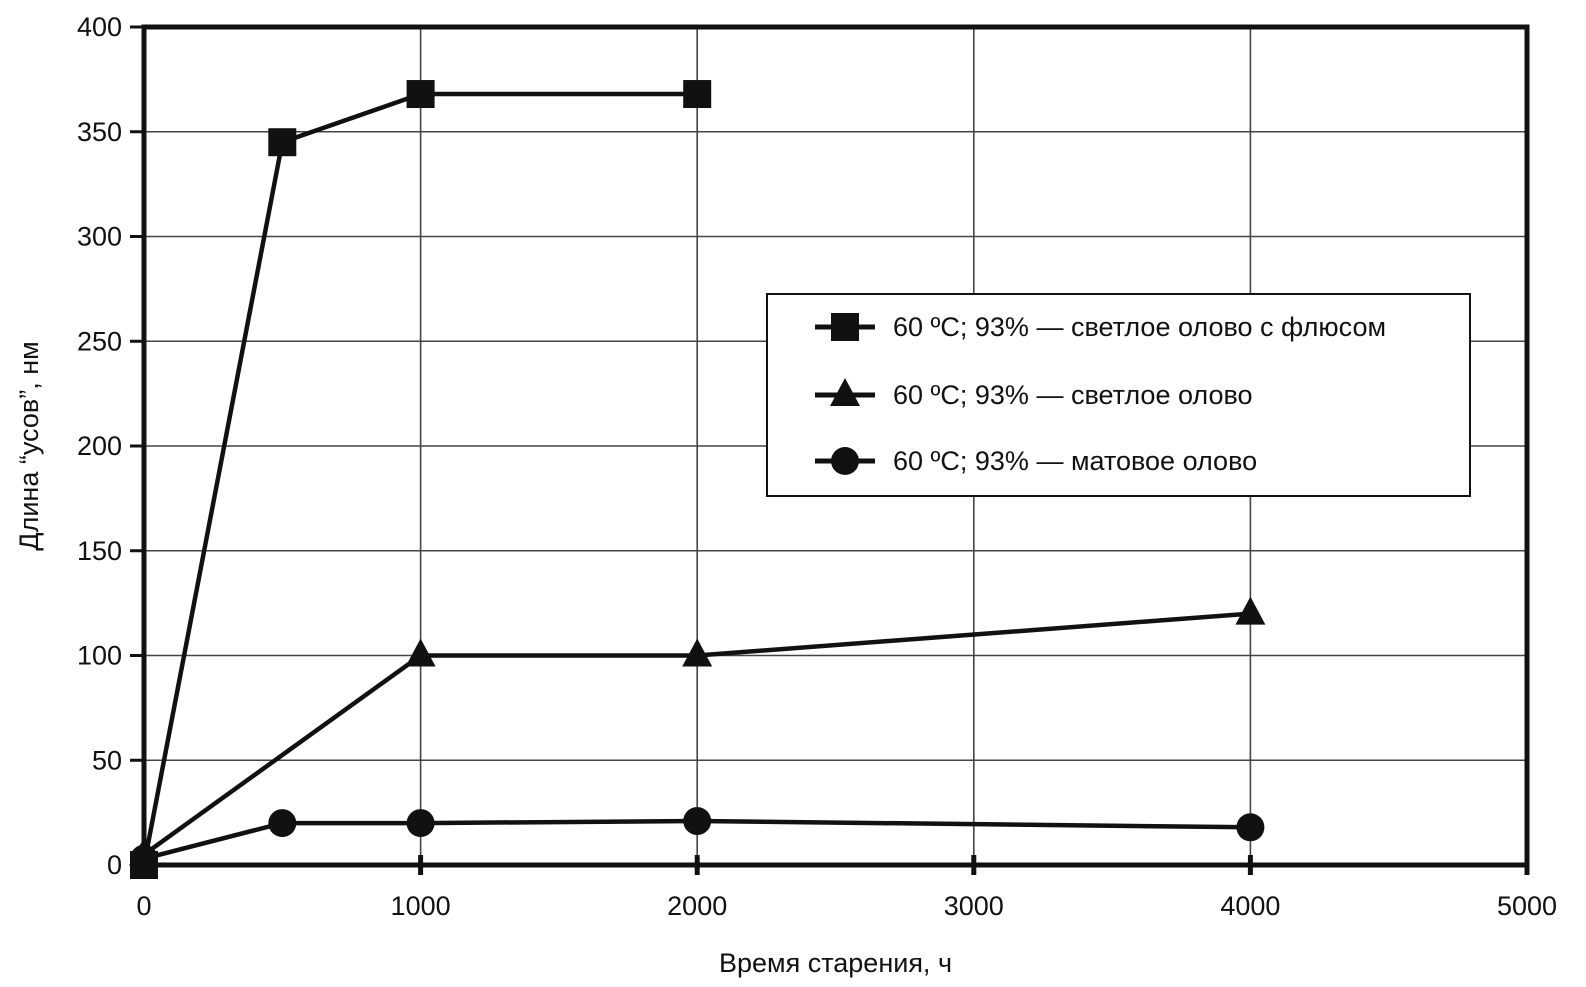 The image size is (1586, 987). What do you see at coordinates (99, 237) in the screenshot?
I see `y-tick-label: 300` at bounding box center [99, 237].